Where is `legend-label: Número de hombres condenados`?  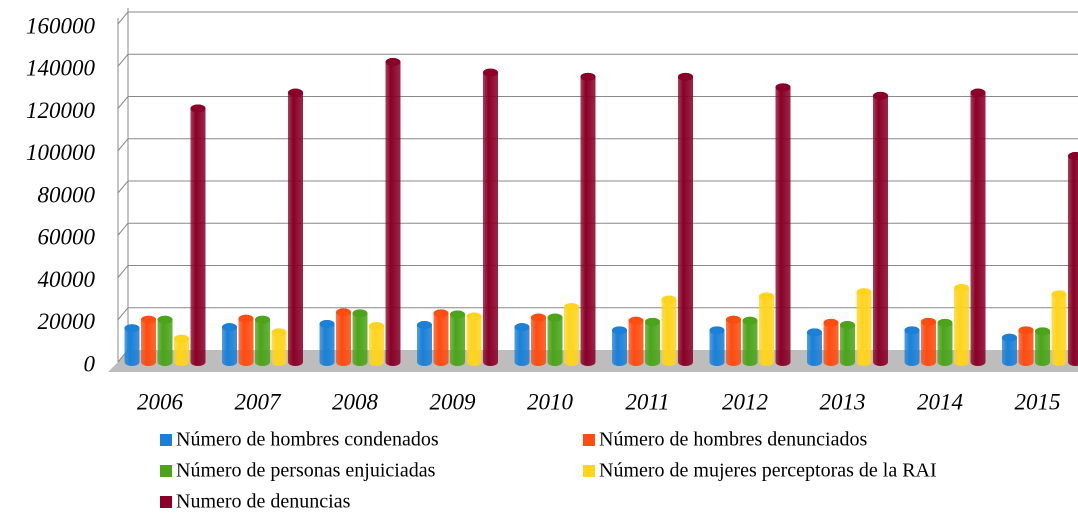 legend-label: Número de hombres condenados is located at coordinates (307, 440).